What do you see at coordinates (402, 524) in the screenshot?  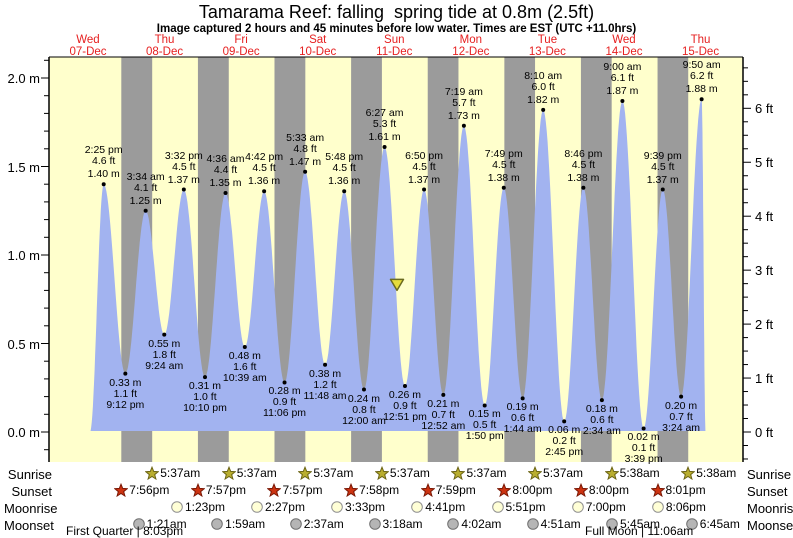 I see `moonset-time: 3:18am` at bounding box center [402, 524].